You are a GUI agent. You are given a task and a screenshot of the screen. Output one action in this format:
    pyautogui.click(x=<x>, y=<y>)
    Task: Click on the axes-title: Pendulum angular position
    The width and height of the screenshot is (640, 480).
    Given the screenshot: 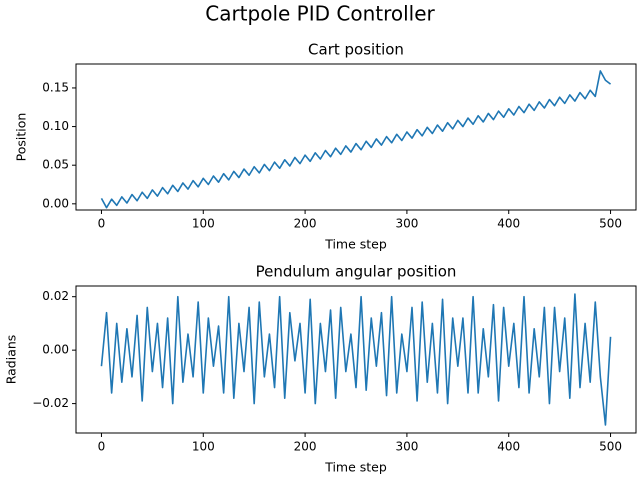 What is the action you would take?
    pyautogui.click(x=356, y=272)
    